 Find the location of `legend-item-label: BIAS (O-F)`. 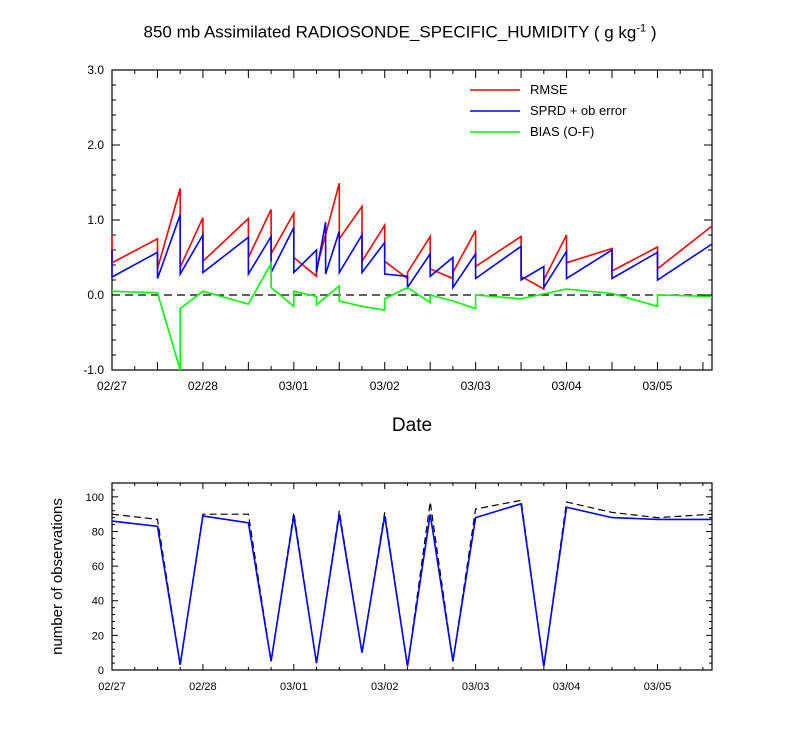

legend-item-label: BIAS (O-F) is located at coordinates (562, 131).